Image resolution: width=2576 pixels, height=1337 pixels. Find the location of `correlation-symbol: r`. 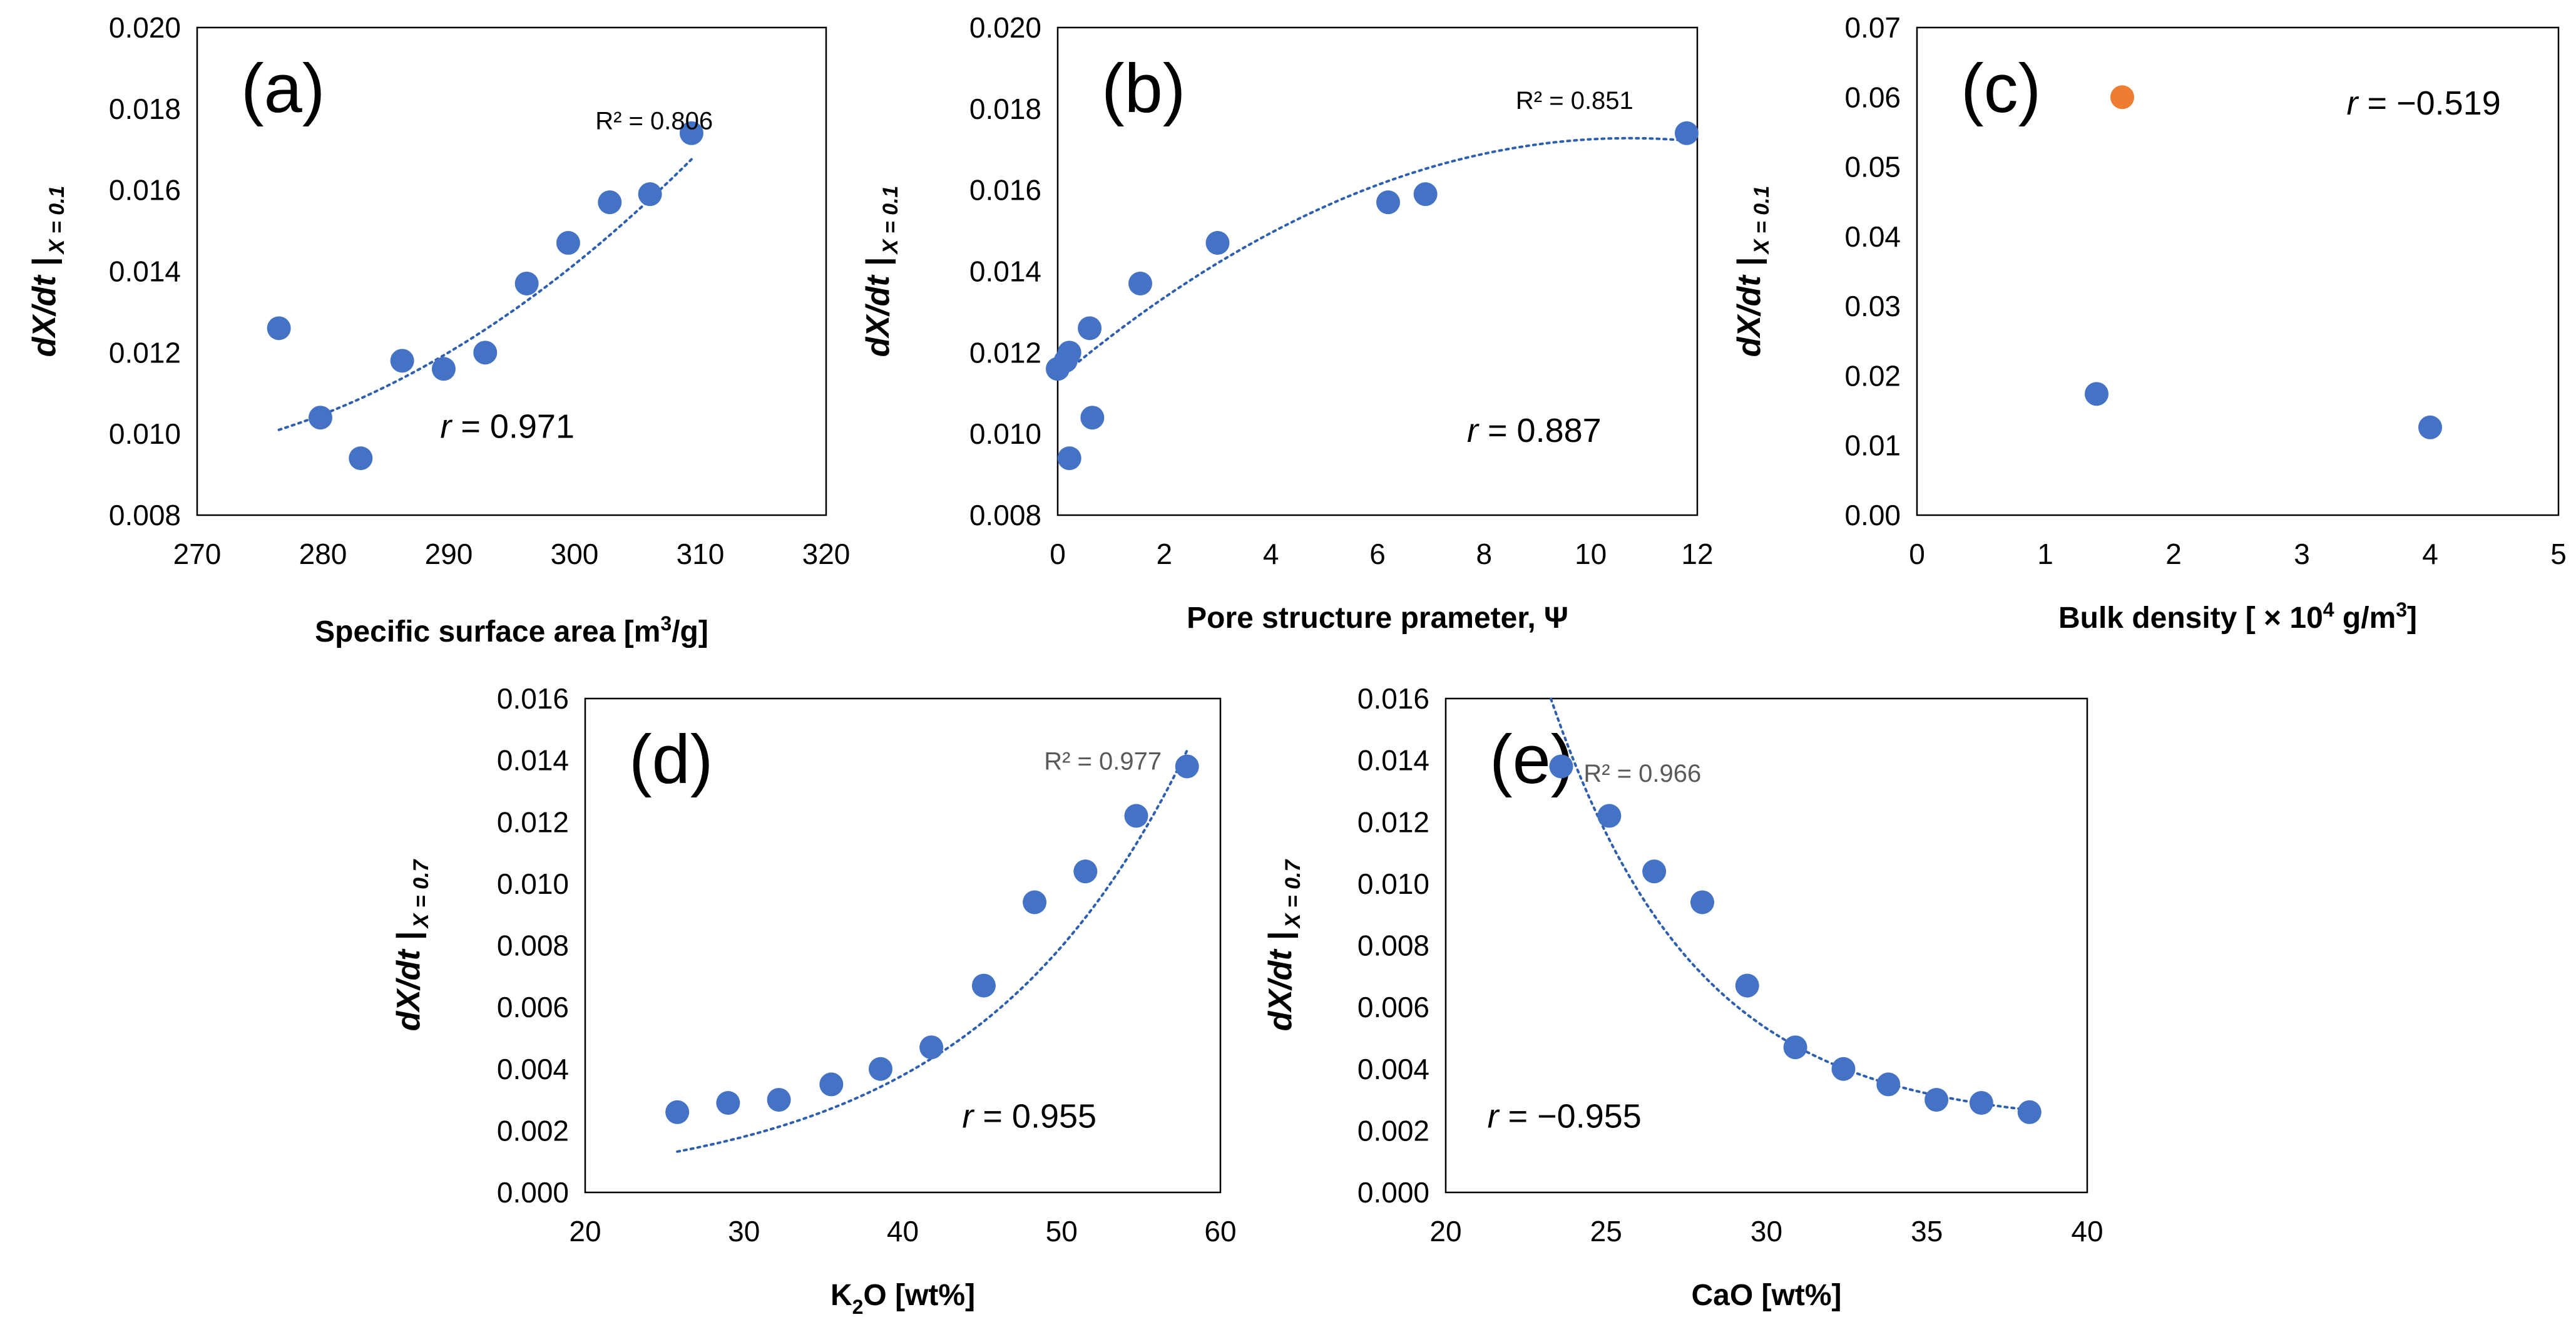

correlation-symbol: r is located at coordinates (968, 1116).